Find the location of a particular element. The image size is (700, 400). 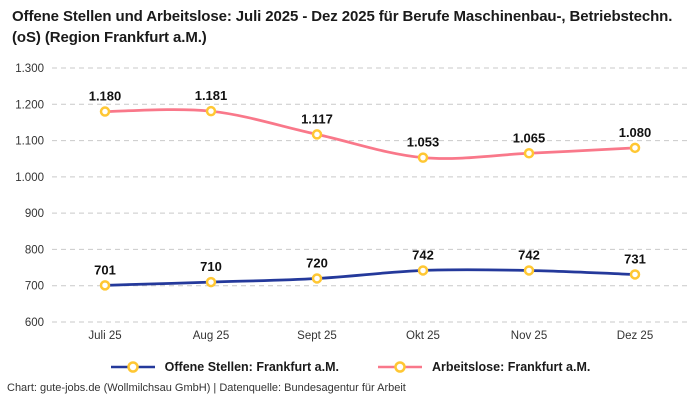

legend-item-offene-stellen: Offene Stellen: Frankfurt a.M. is located at coordinates (224, 367).